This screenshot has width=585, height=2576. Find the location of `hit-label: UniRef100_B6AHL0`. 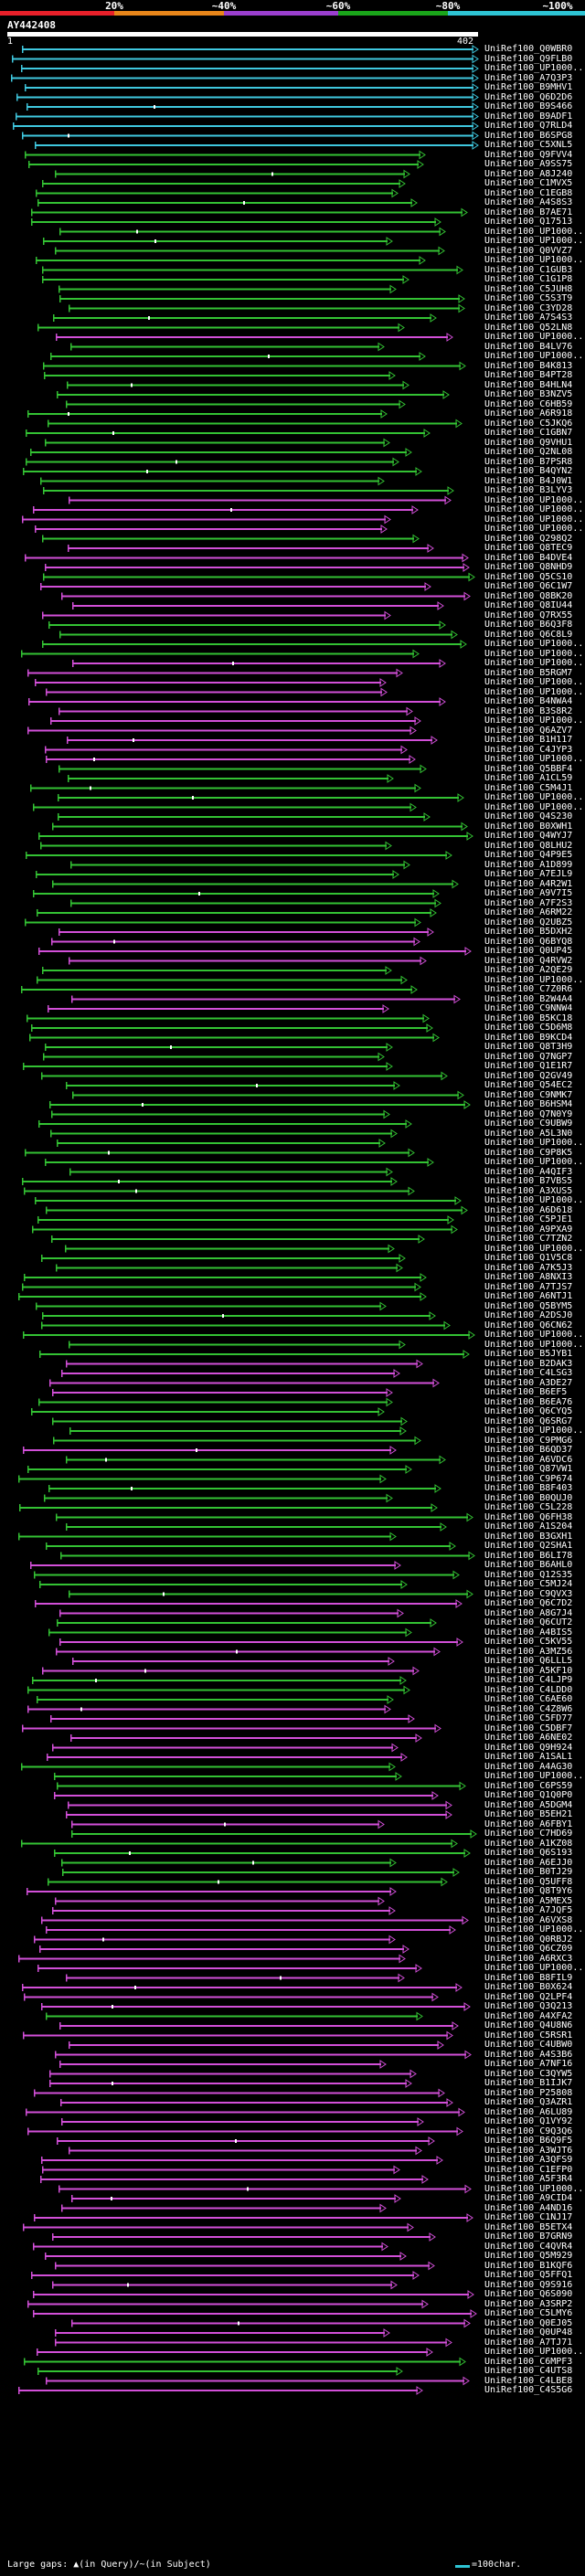

hit-label: UniRef100_B6AHL0 is located at coordinates (529, 1565).